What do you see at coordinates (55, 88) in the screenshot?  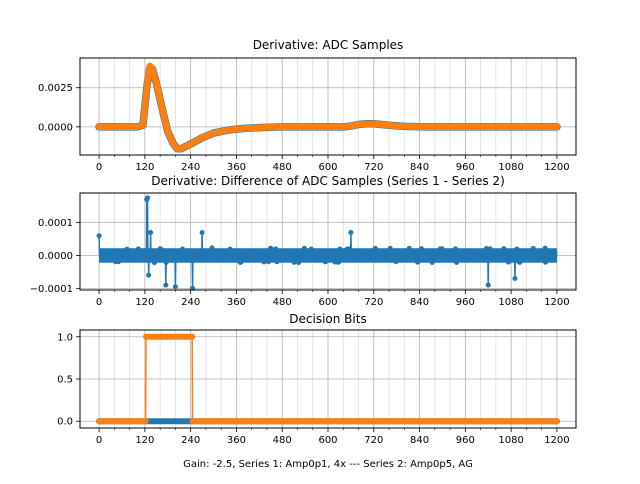 I see `y-tick-label: 0.0025` at bounding box center [55, 88].